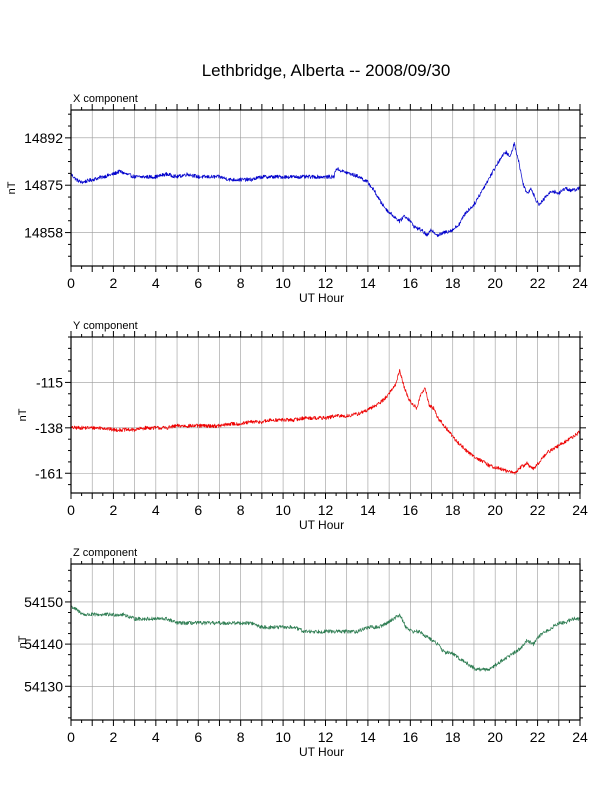 This screenshot has width=612, height=792. Describe the element at coordinates (23, 414) in the screenshot. I see `y-axis-label-y: nT` at that location.